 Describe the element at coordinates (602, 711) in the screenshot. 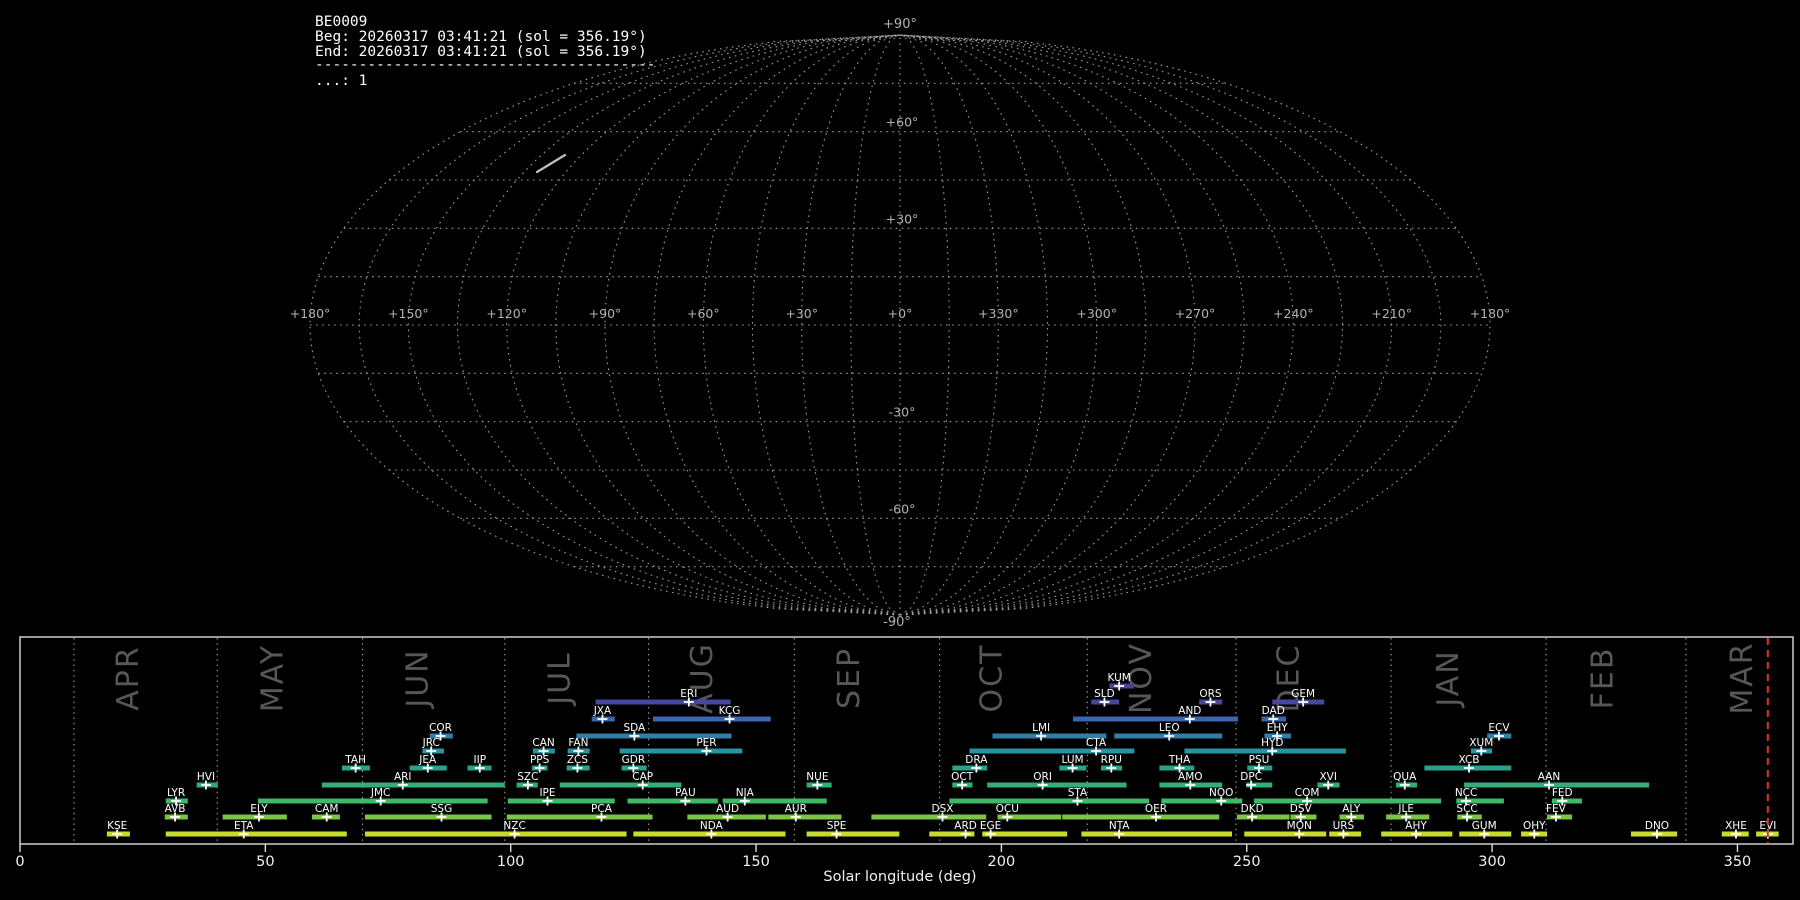

I see `shower-label-JXA: JXA` at that location.